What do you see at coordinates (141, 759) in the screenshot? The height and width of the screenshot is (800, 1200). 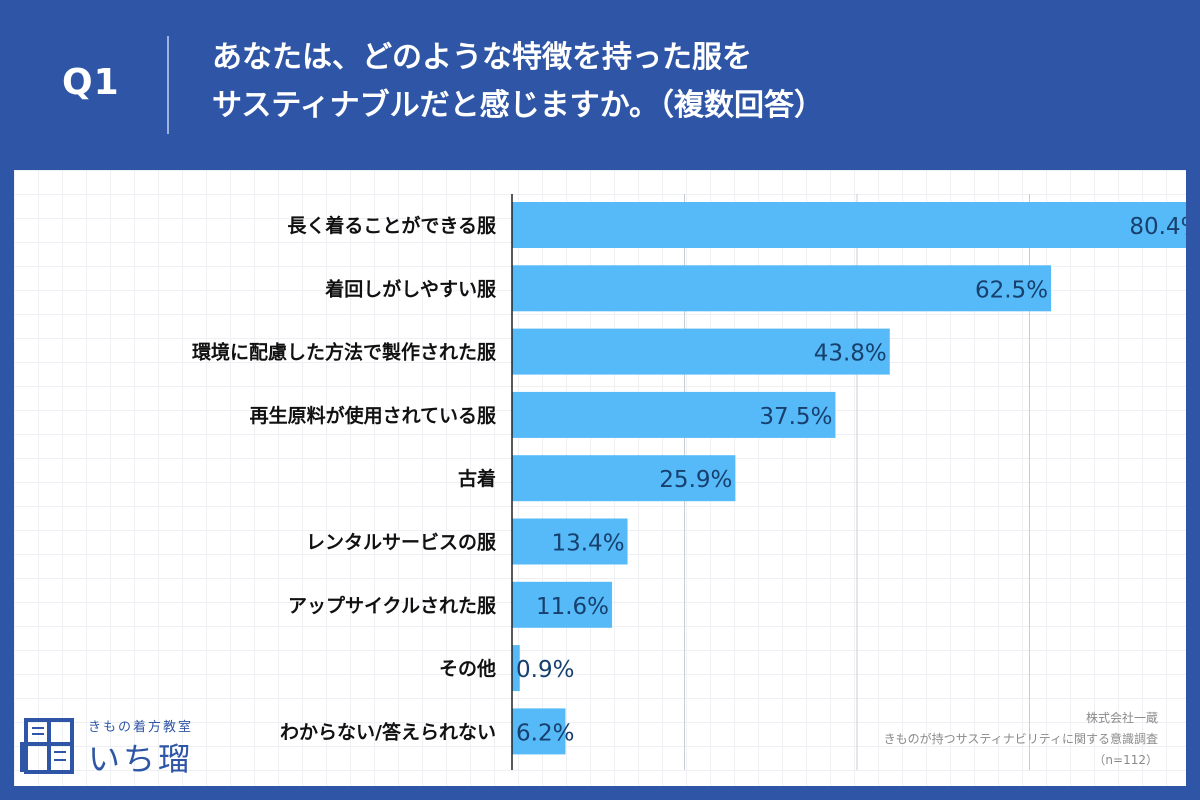 I see `logo-title: いち瑠` at bounding box center [141, 759].